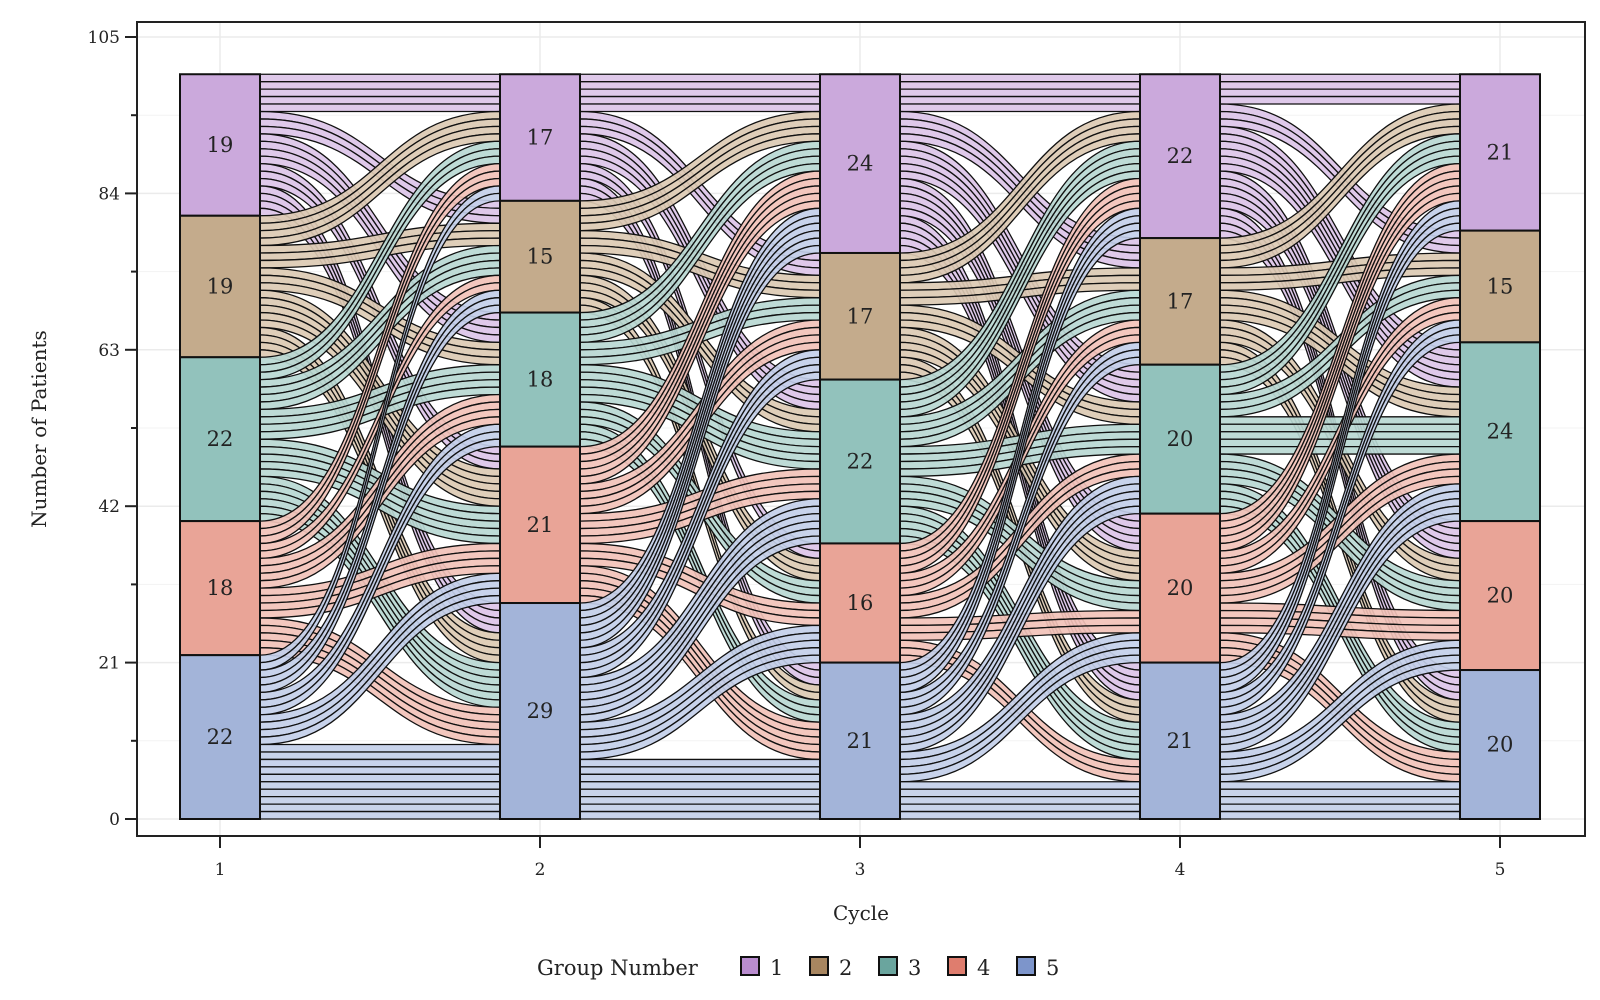 The image size is (1600, 1000). I want to click on bar-value-label: 24, so click(860, 164).